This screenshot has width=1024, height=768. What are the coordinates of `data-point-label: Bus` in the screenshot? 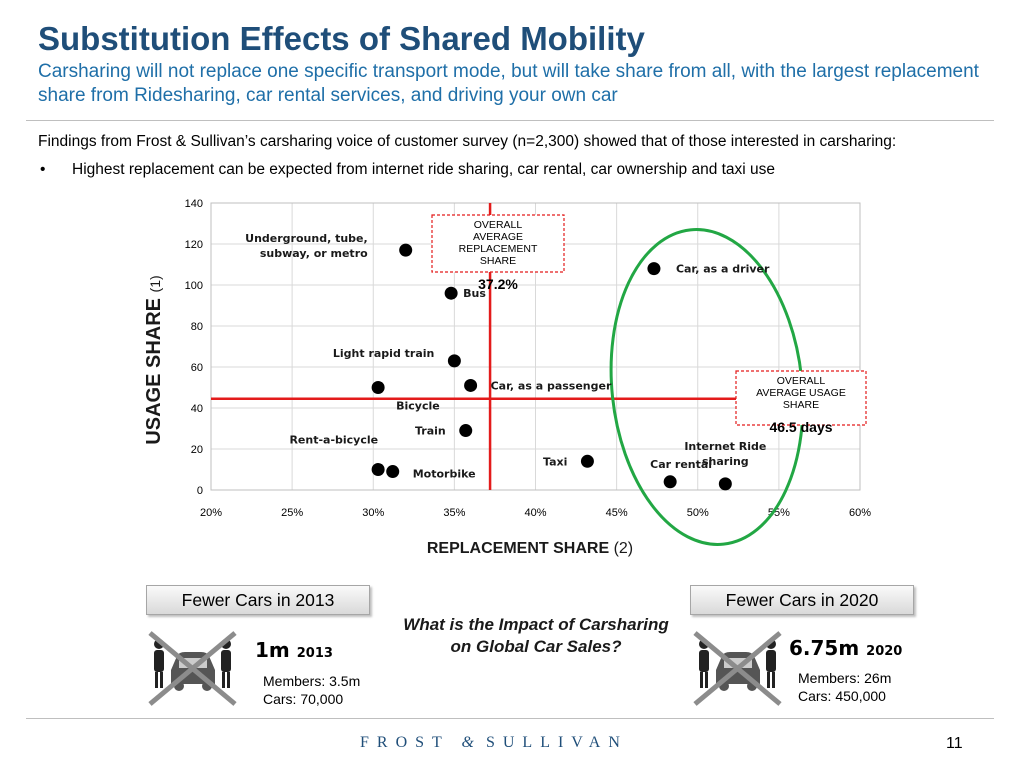 It's located at (474, 293).